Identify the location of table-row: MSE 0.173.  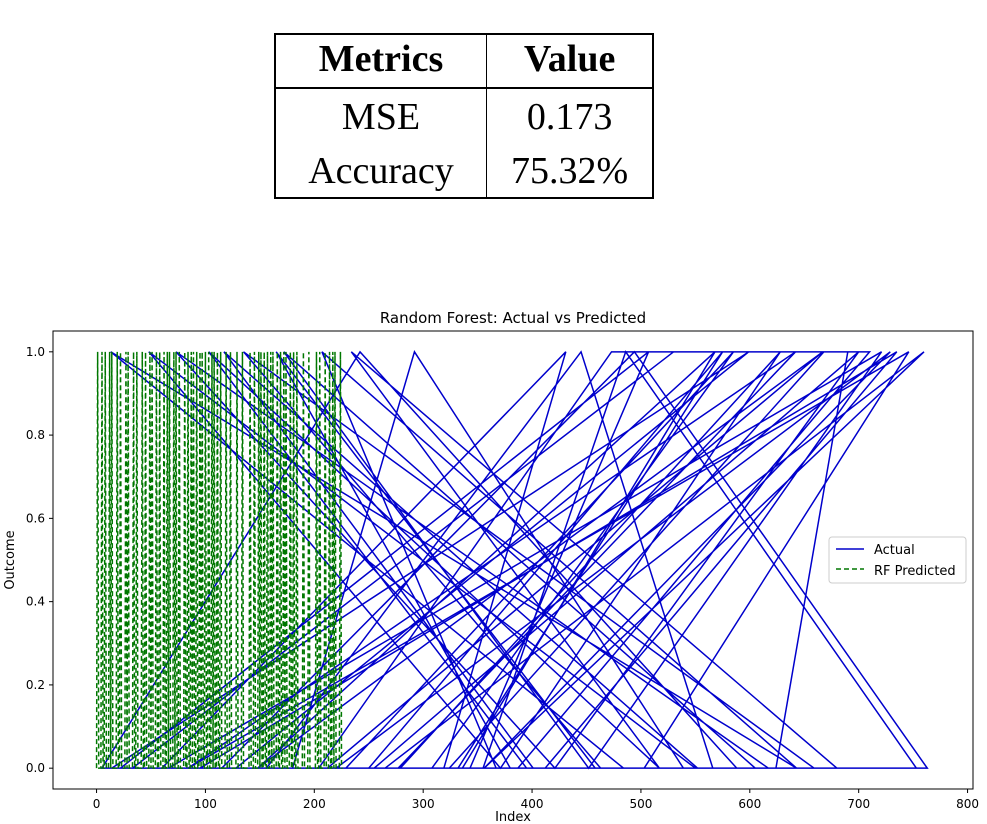
(464, 115).